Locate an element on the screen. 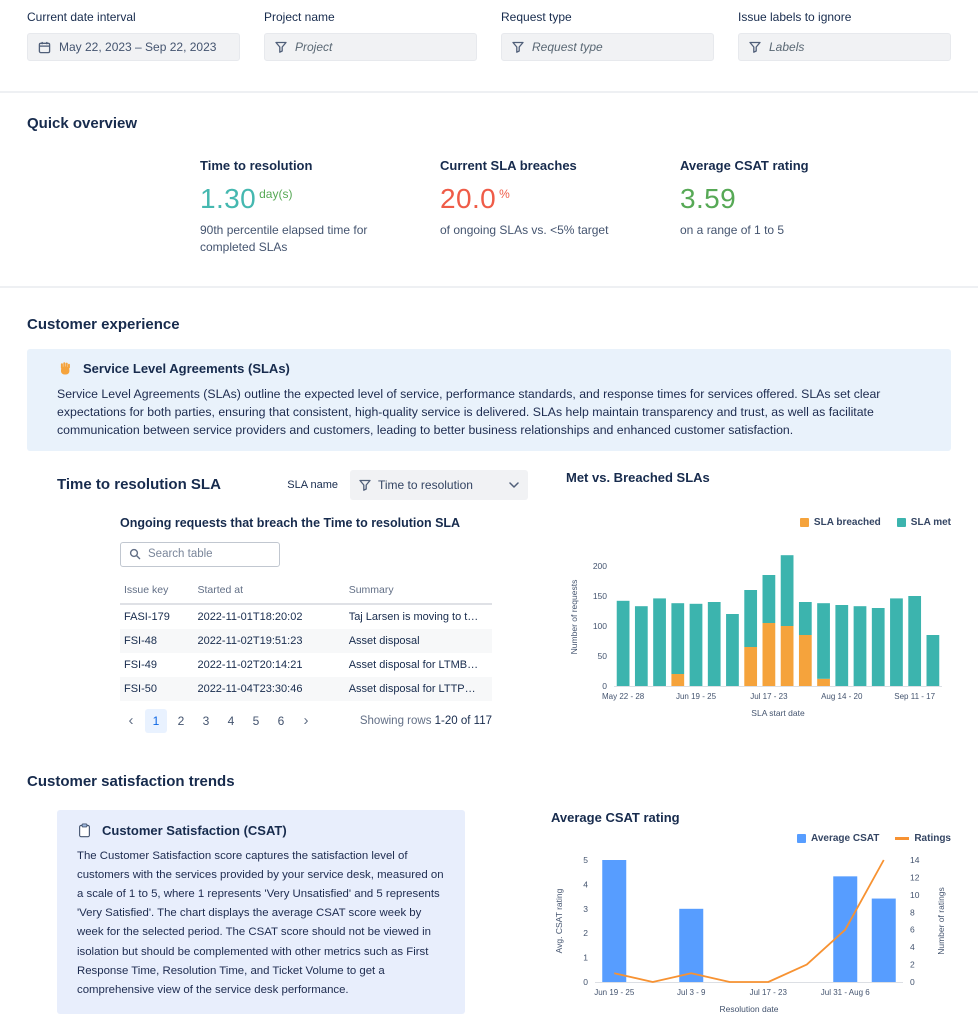  table-search-box is located at coordinates (200, 554).